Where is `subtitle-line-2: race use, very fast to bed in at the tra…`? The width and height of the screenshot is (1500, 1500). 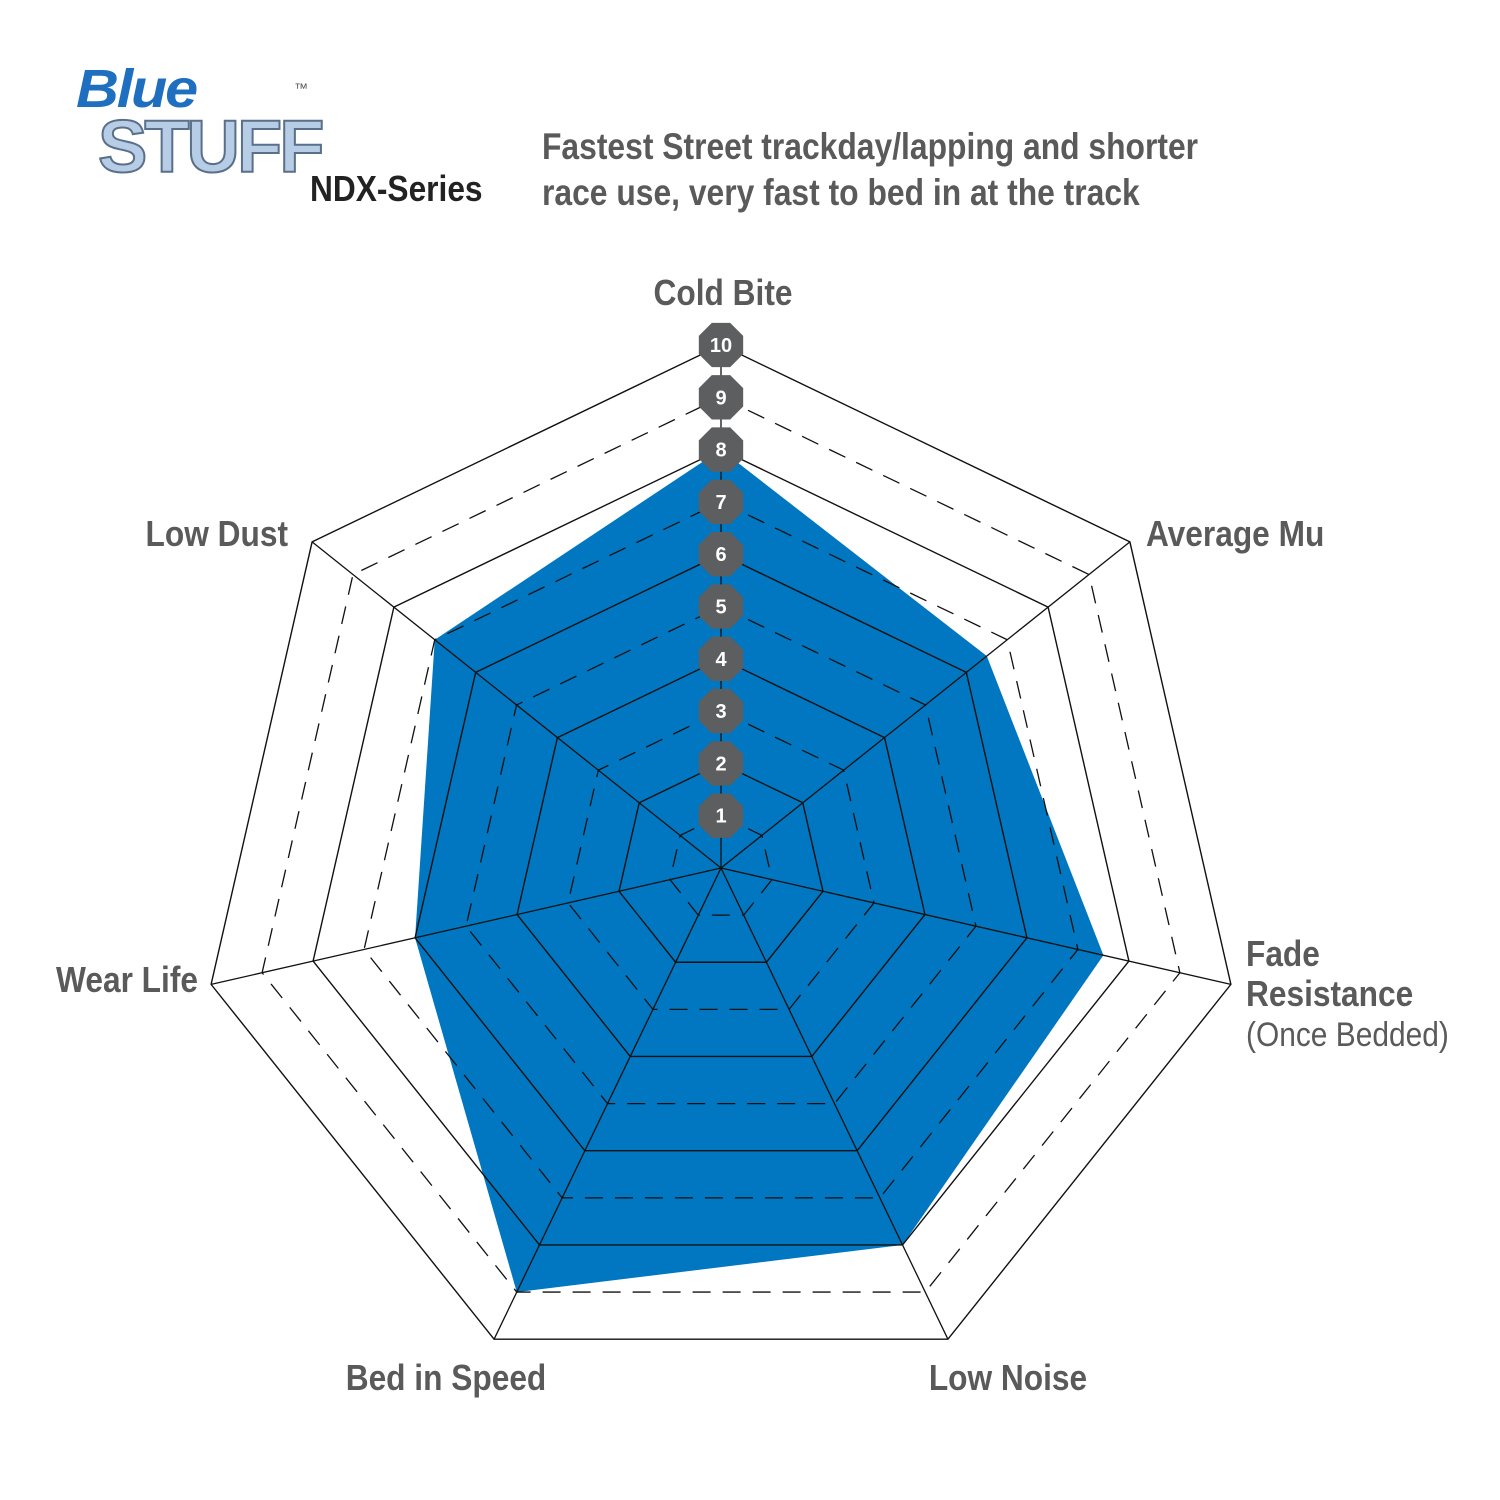
subtitle-line-2: race use, very fast to bed in at the tra… is located at coordinates (841, 192).